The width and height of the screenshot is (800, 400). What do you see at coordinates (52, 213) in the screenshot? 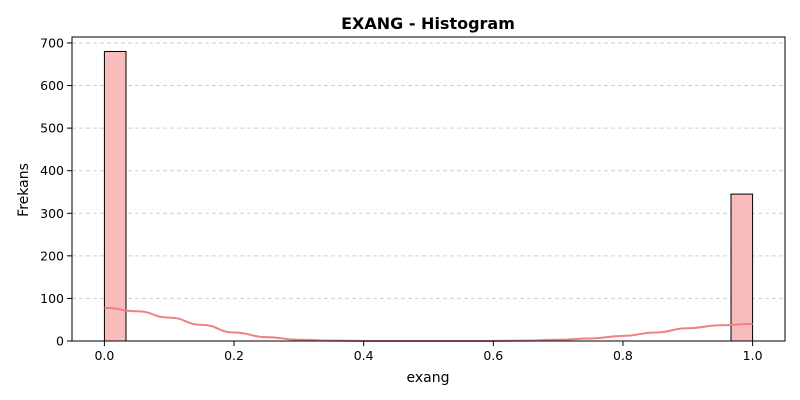
I see `y-tick-label-3: 300` at bounding box center [52, 213].